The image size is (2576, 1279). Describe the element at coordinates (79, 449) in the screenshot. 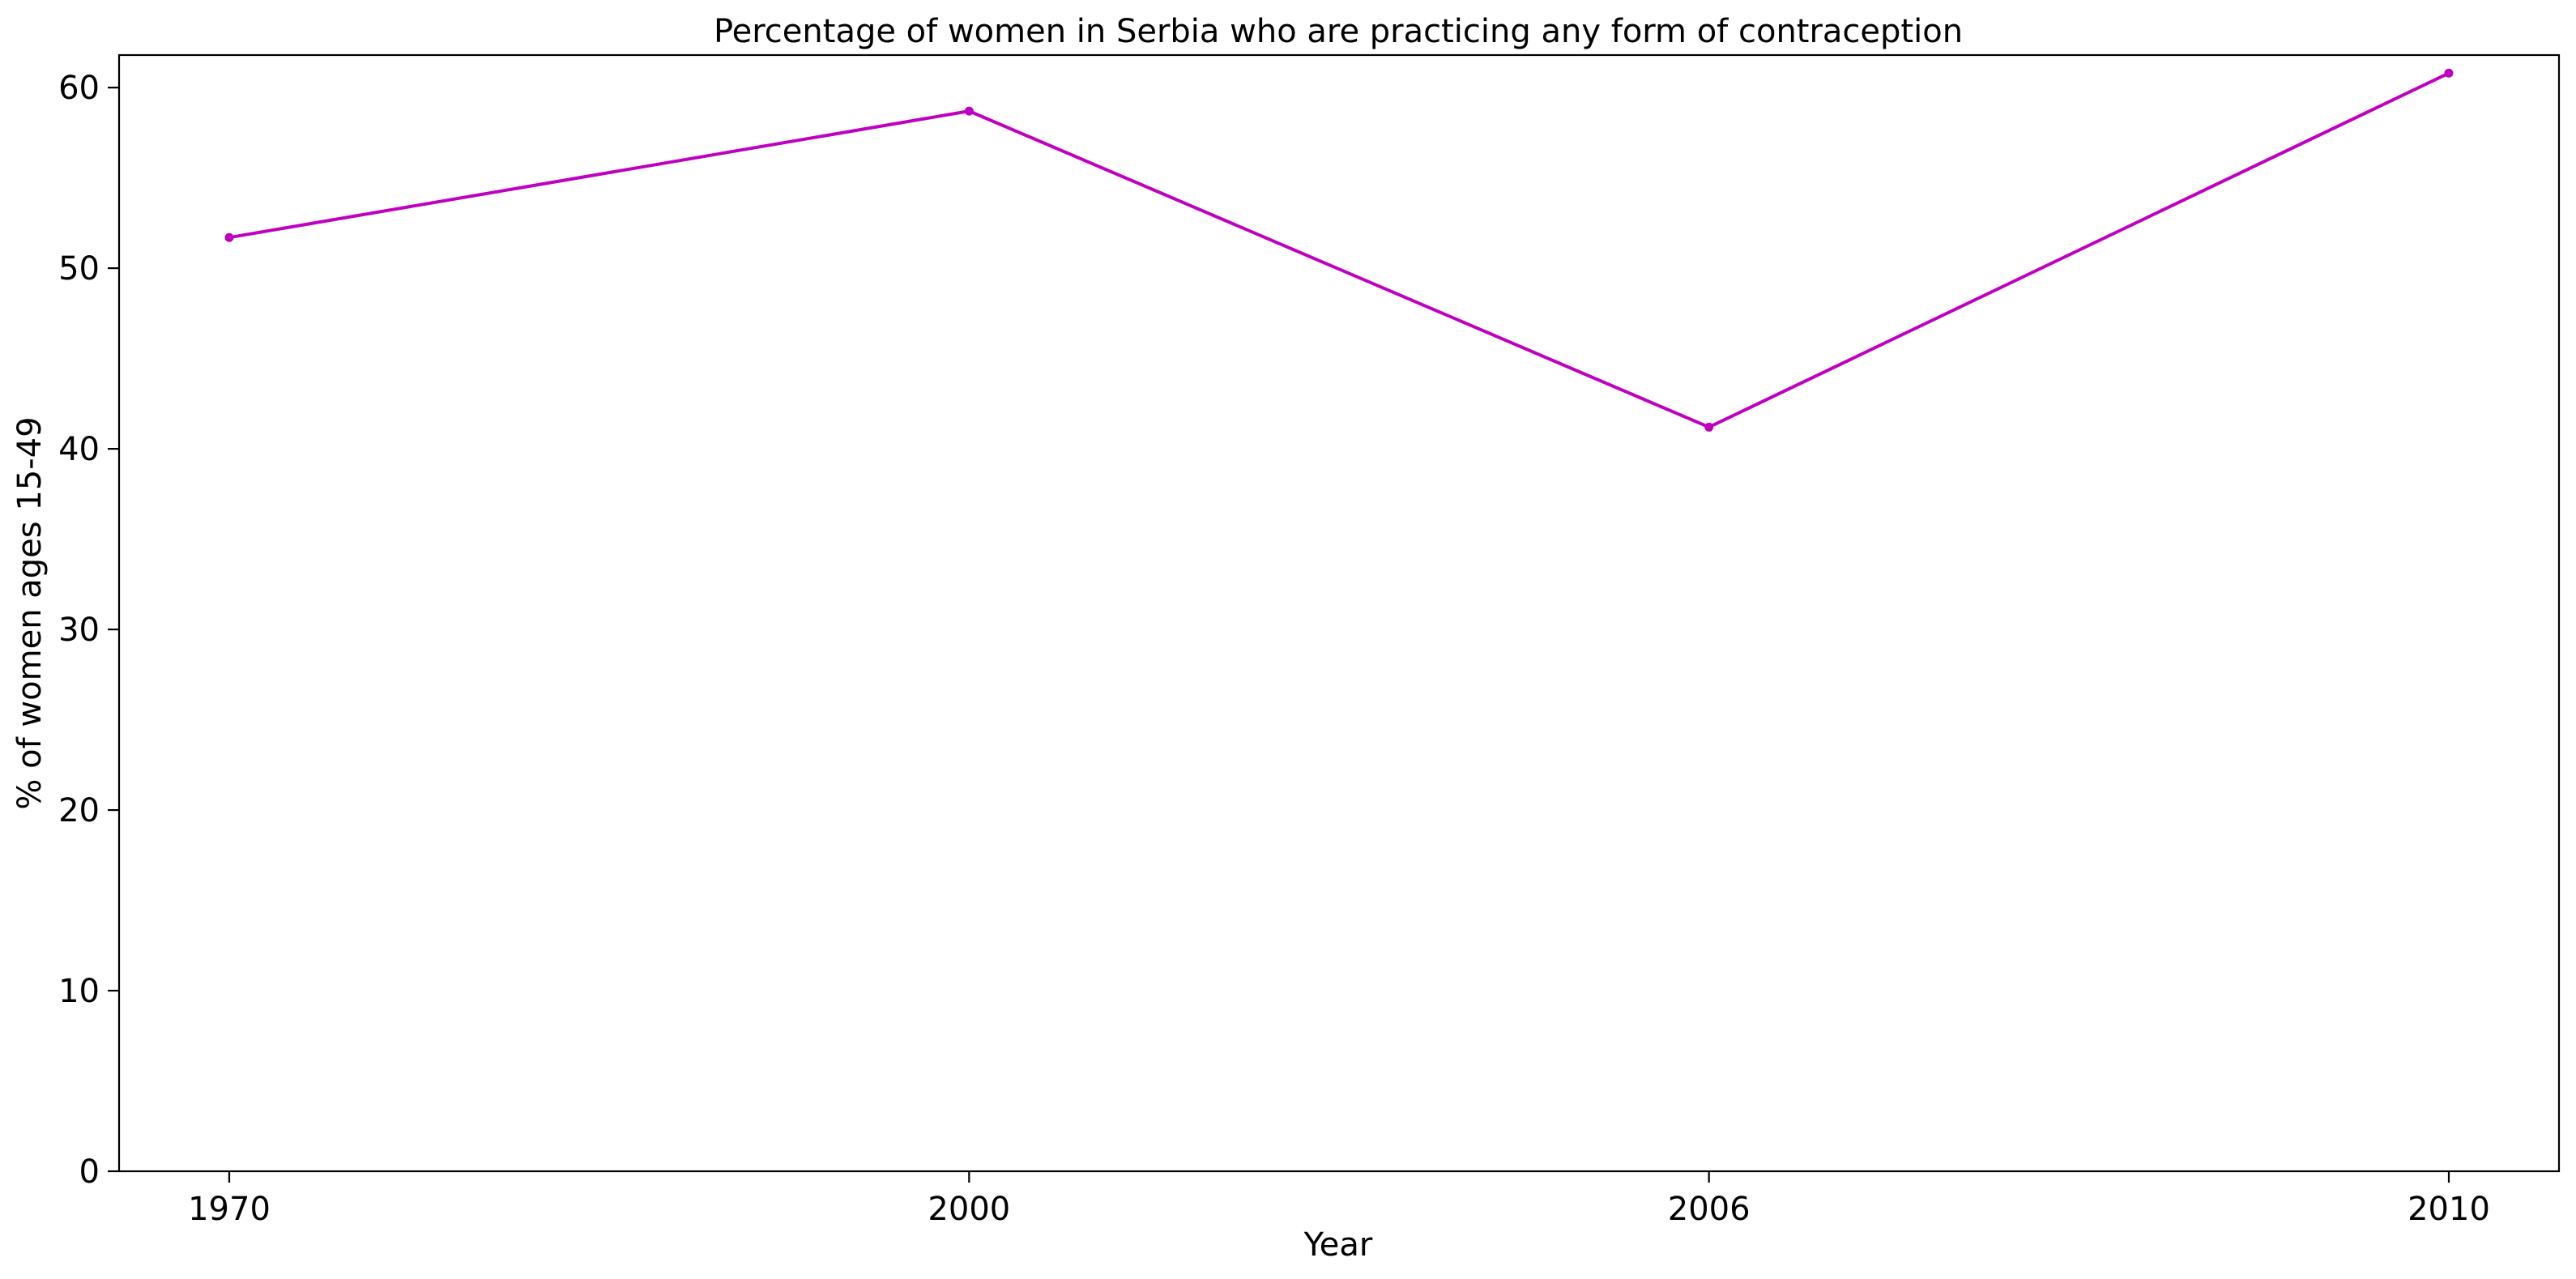

I see `y-tick-label: 40` at that location.